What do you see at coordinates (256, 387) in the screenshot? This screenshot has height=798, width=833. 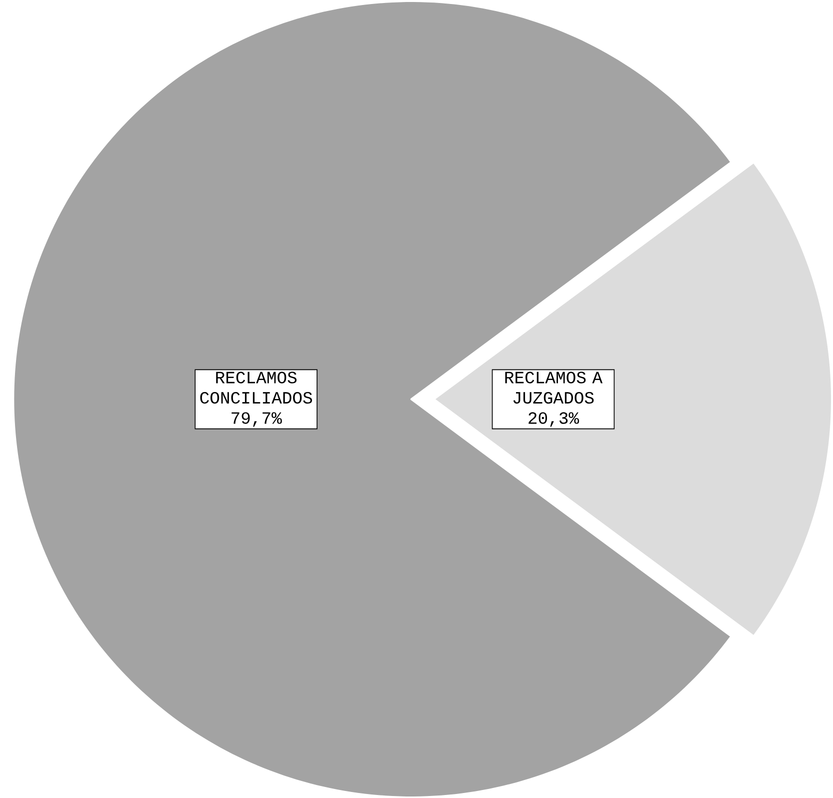 I see `slice-label: RECLAMOS CONCILIADOS` at bounding box center [256, 387].